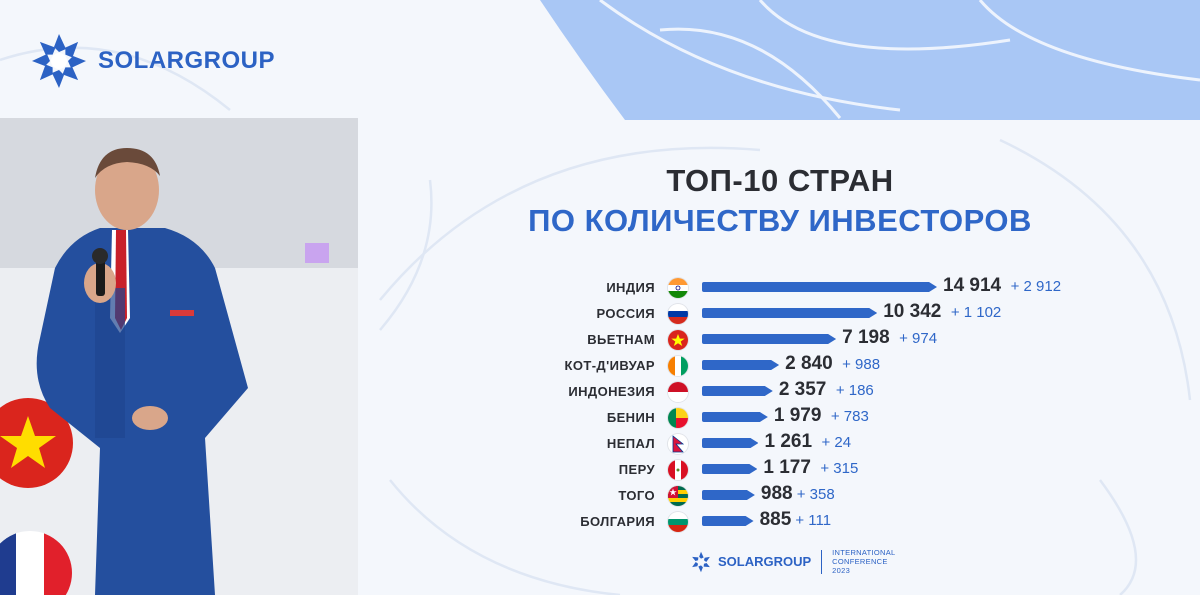 This screenshot has height=595, width=1200. I want to click on bulgaria-flag-icon, so click(678, 522).